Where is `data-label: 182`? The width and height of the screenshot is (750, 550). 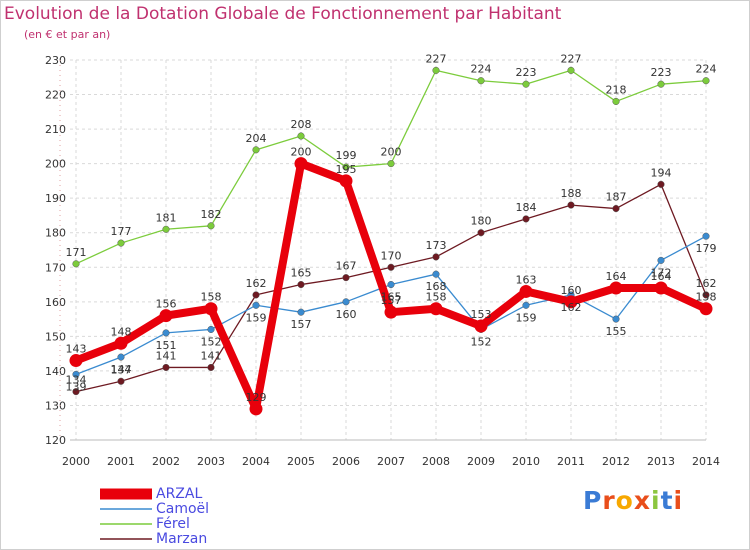
data-label: 182 is located at coordinates (211, 214).